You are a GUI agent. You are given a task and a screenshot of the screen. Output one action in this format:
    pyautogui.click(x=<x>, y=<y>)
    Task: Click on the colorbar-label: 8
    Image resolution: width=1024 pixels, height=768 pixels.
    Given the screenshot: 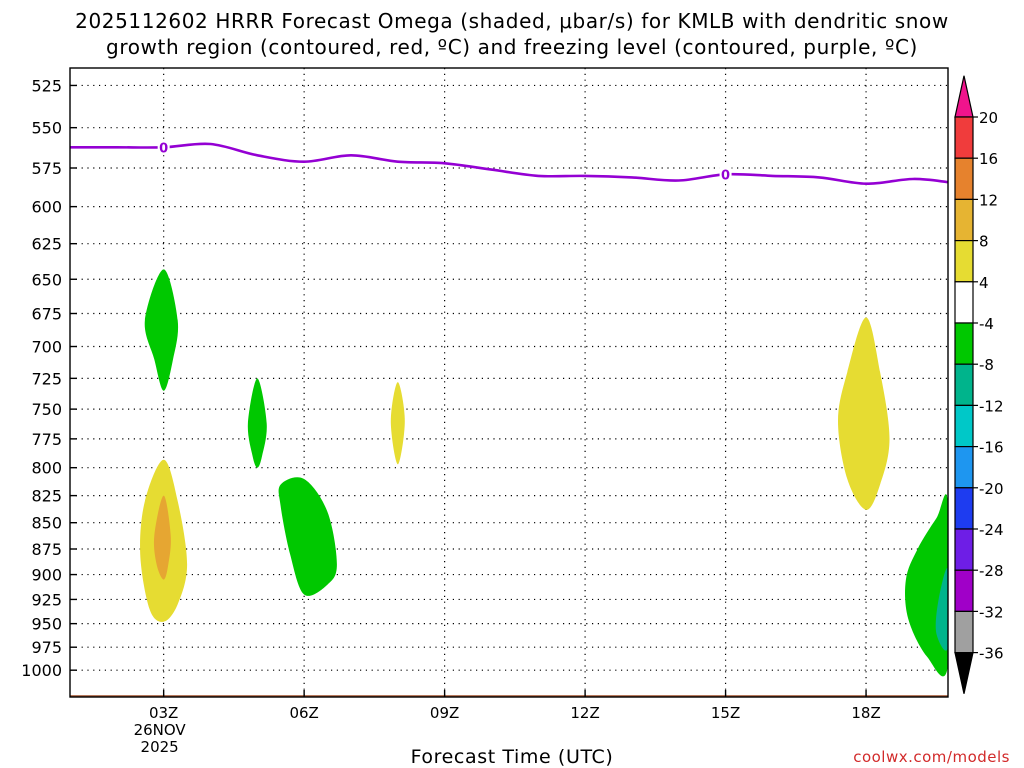 What is the action you would take?
    pyautogui.click(x=984, y=242)
    